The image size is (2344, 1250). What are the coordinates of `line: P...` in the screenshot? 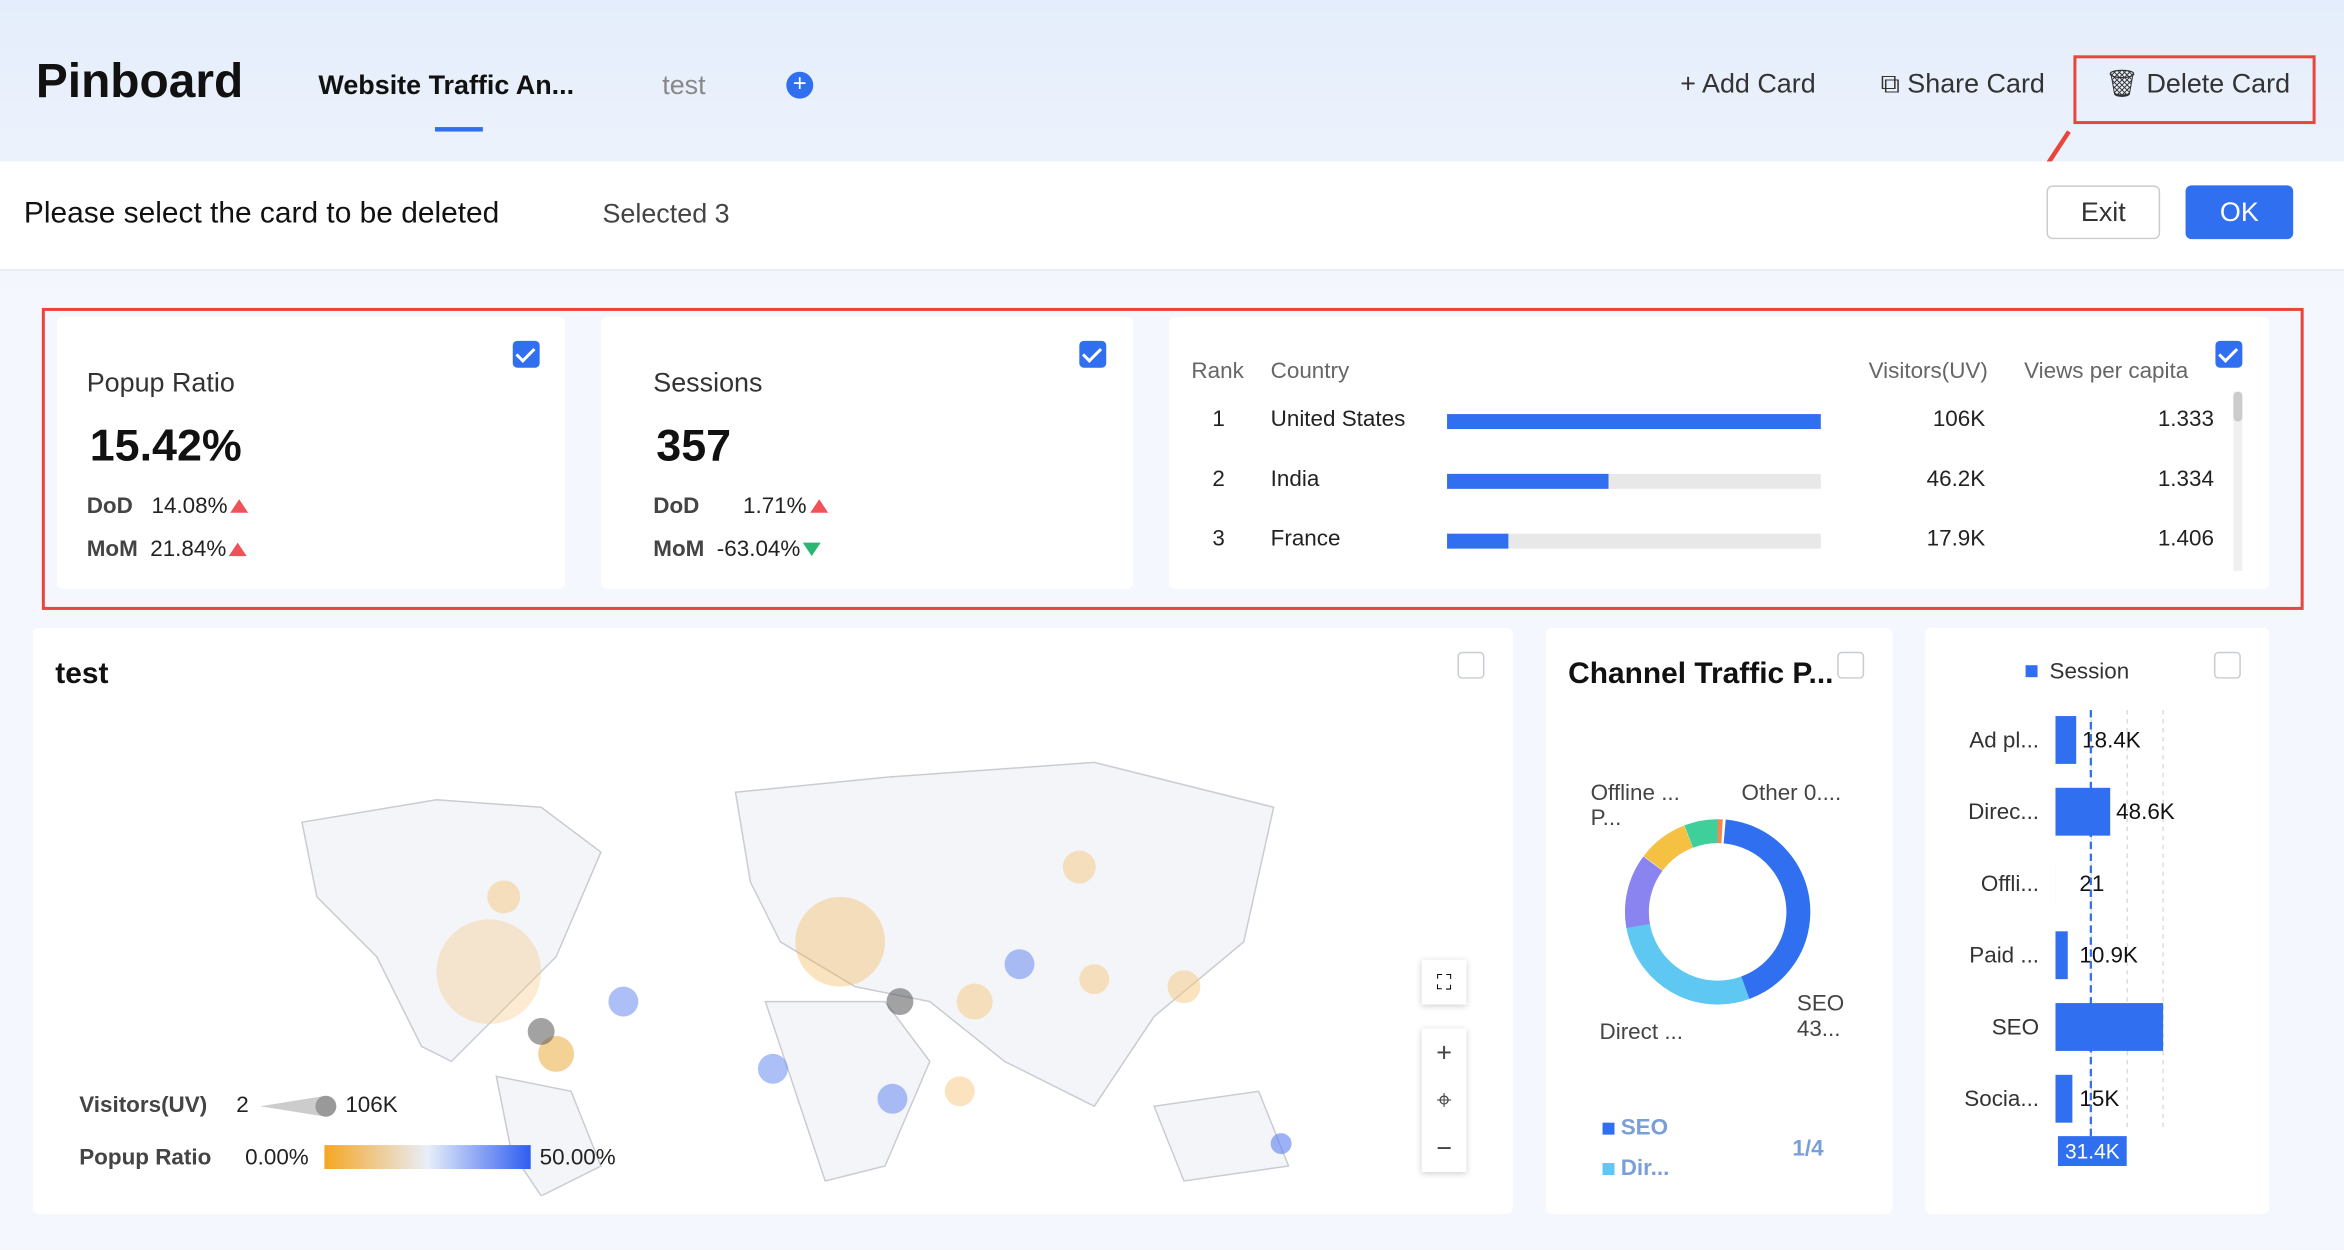 It's located at (1606, 818).